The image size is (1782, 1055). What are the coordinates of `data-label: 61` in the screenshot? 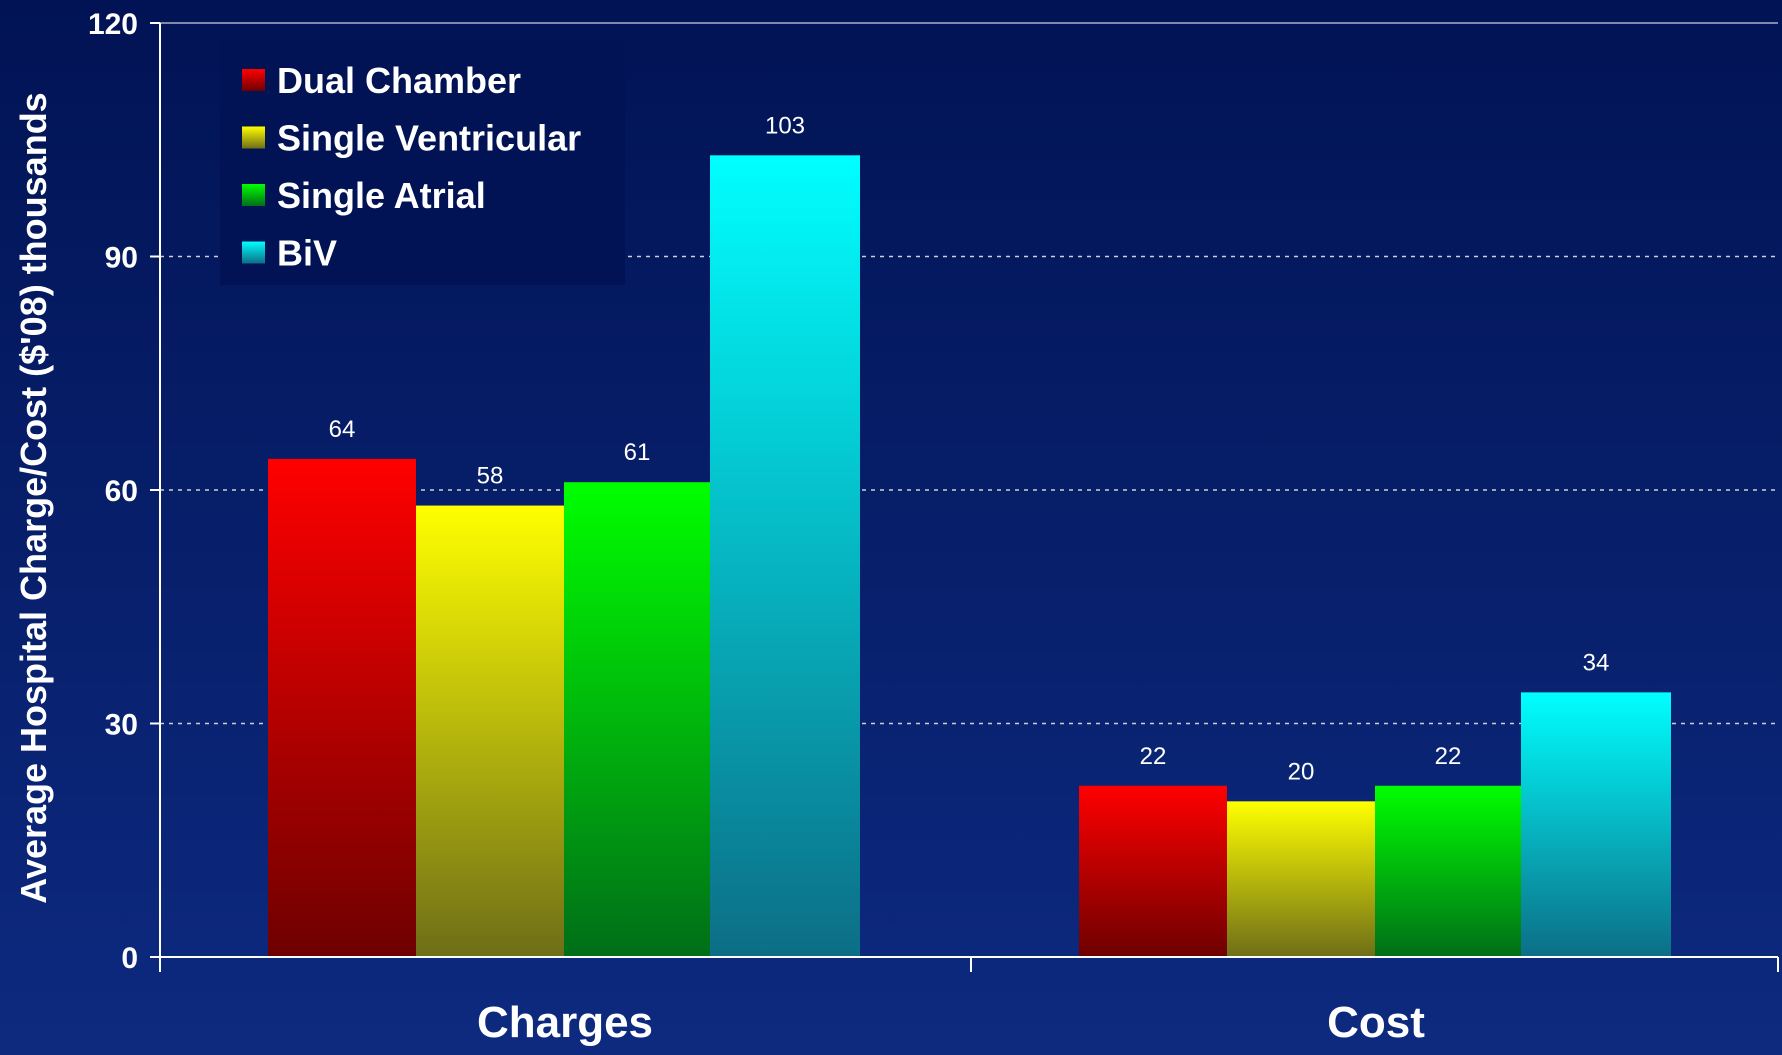 It's located at (637, 452).